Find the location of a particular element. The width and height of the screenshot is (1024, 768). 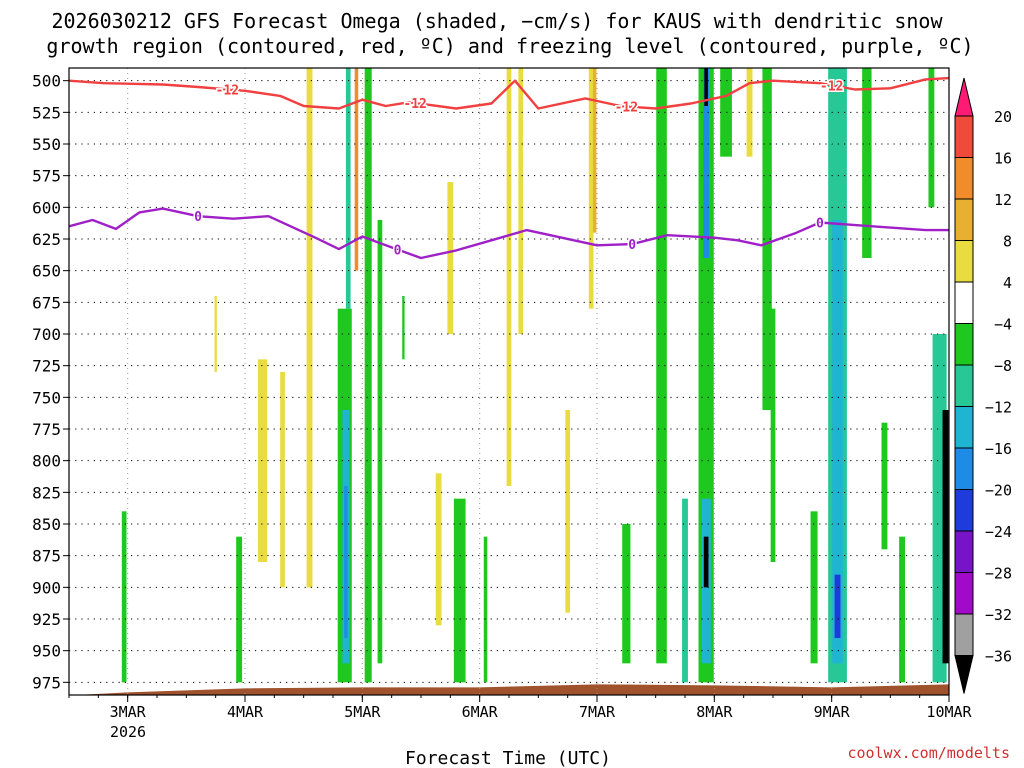

ytick-label-875: 875 is located at coordinates (46, 556).